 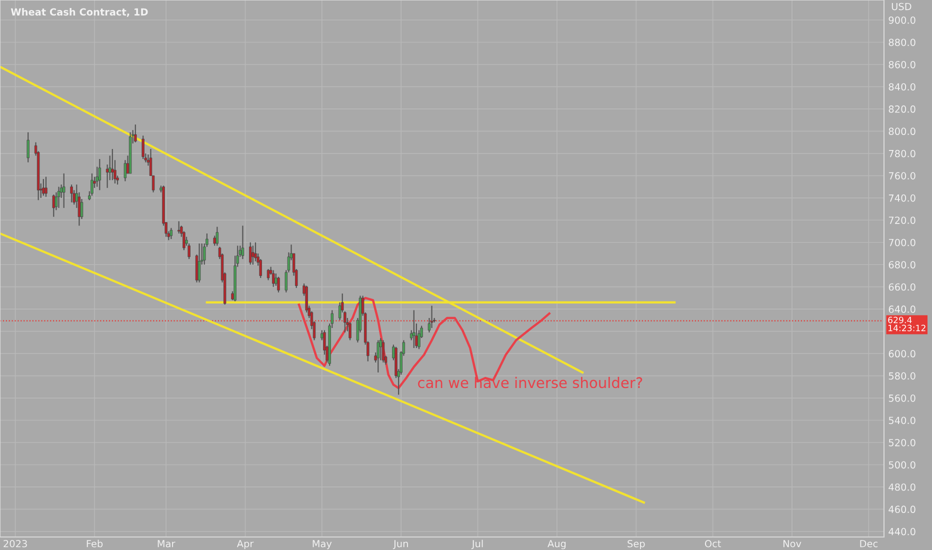 I want to click on y-tick-label: 440.0, so click(x=902, y=532).